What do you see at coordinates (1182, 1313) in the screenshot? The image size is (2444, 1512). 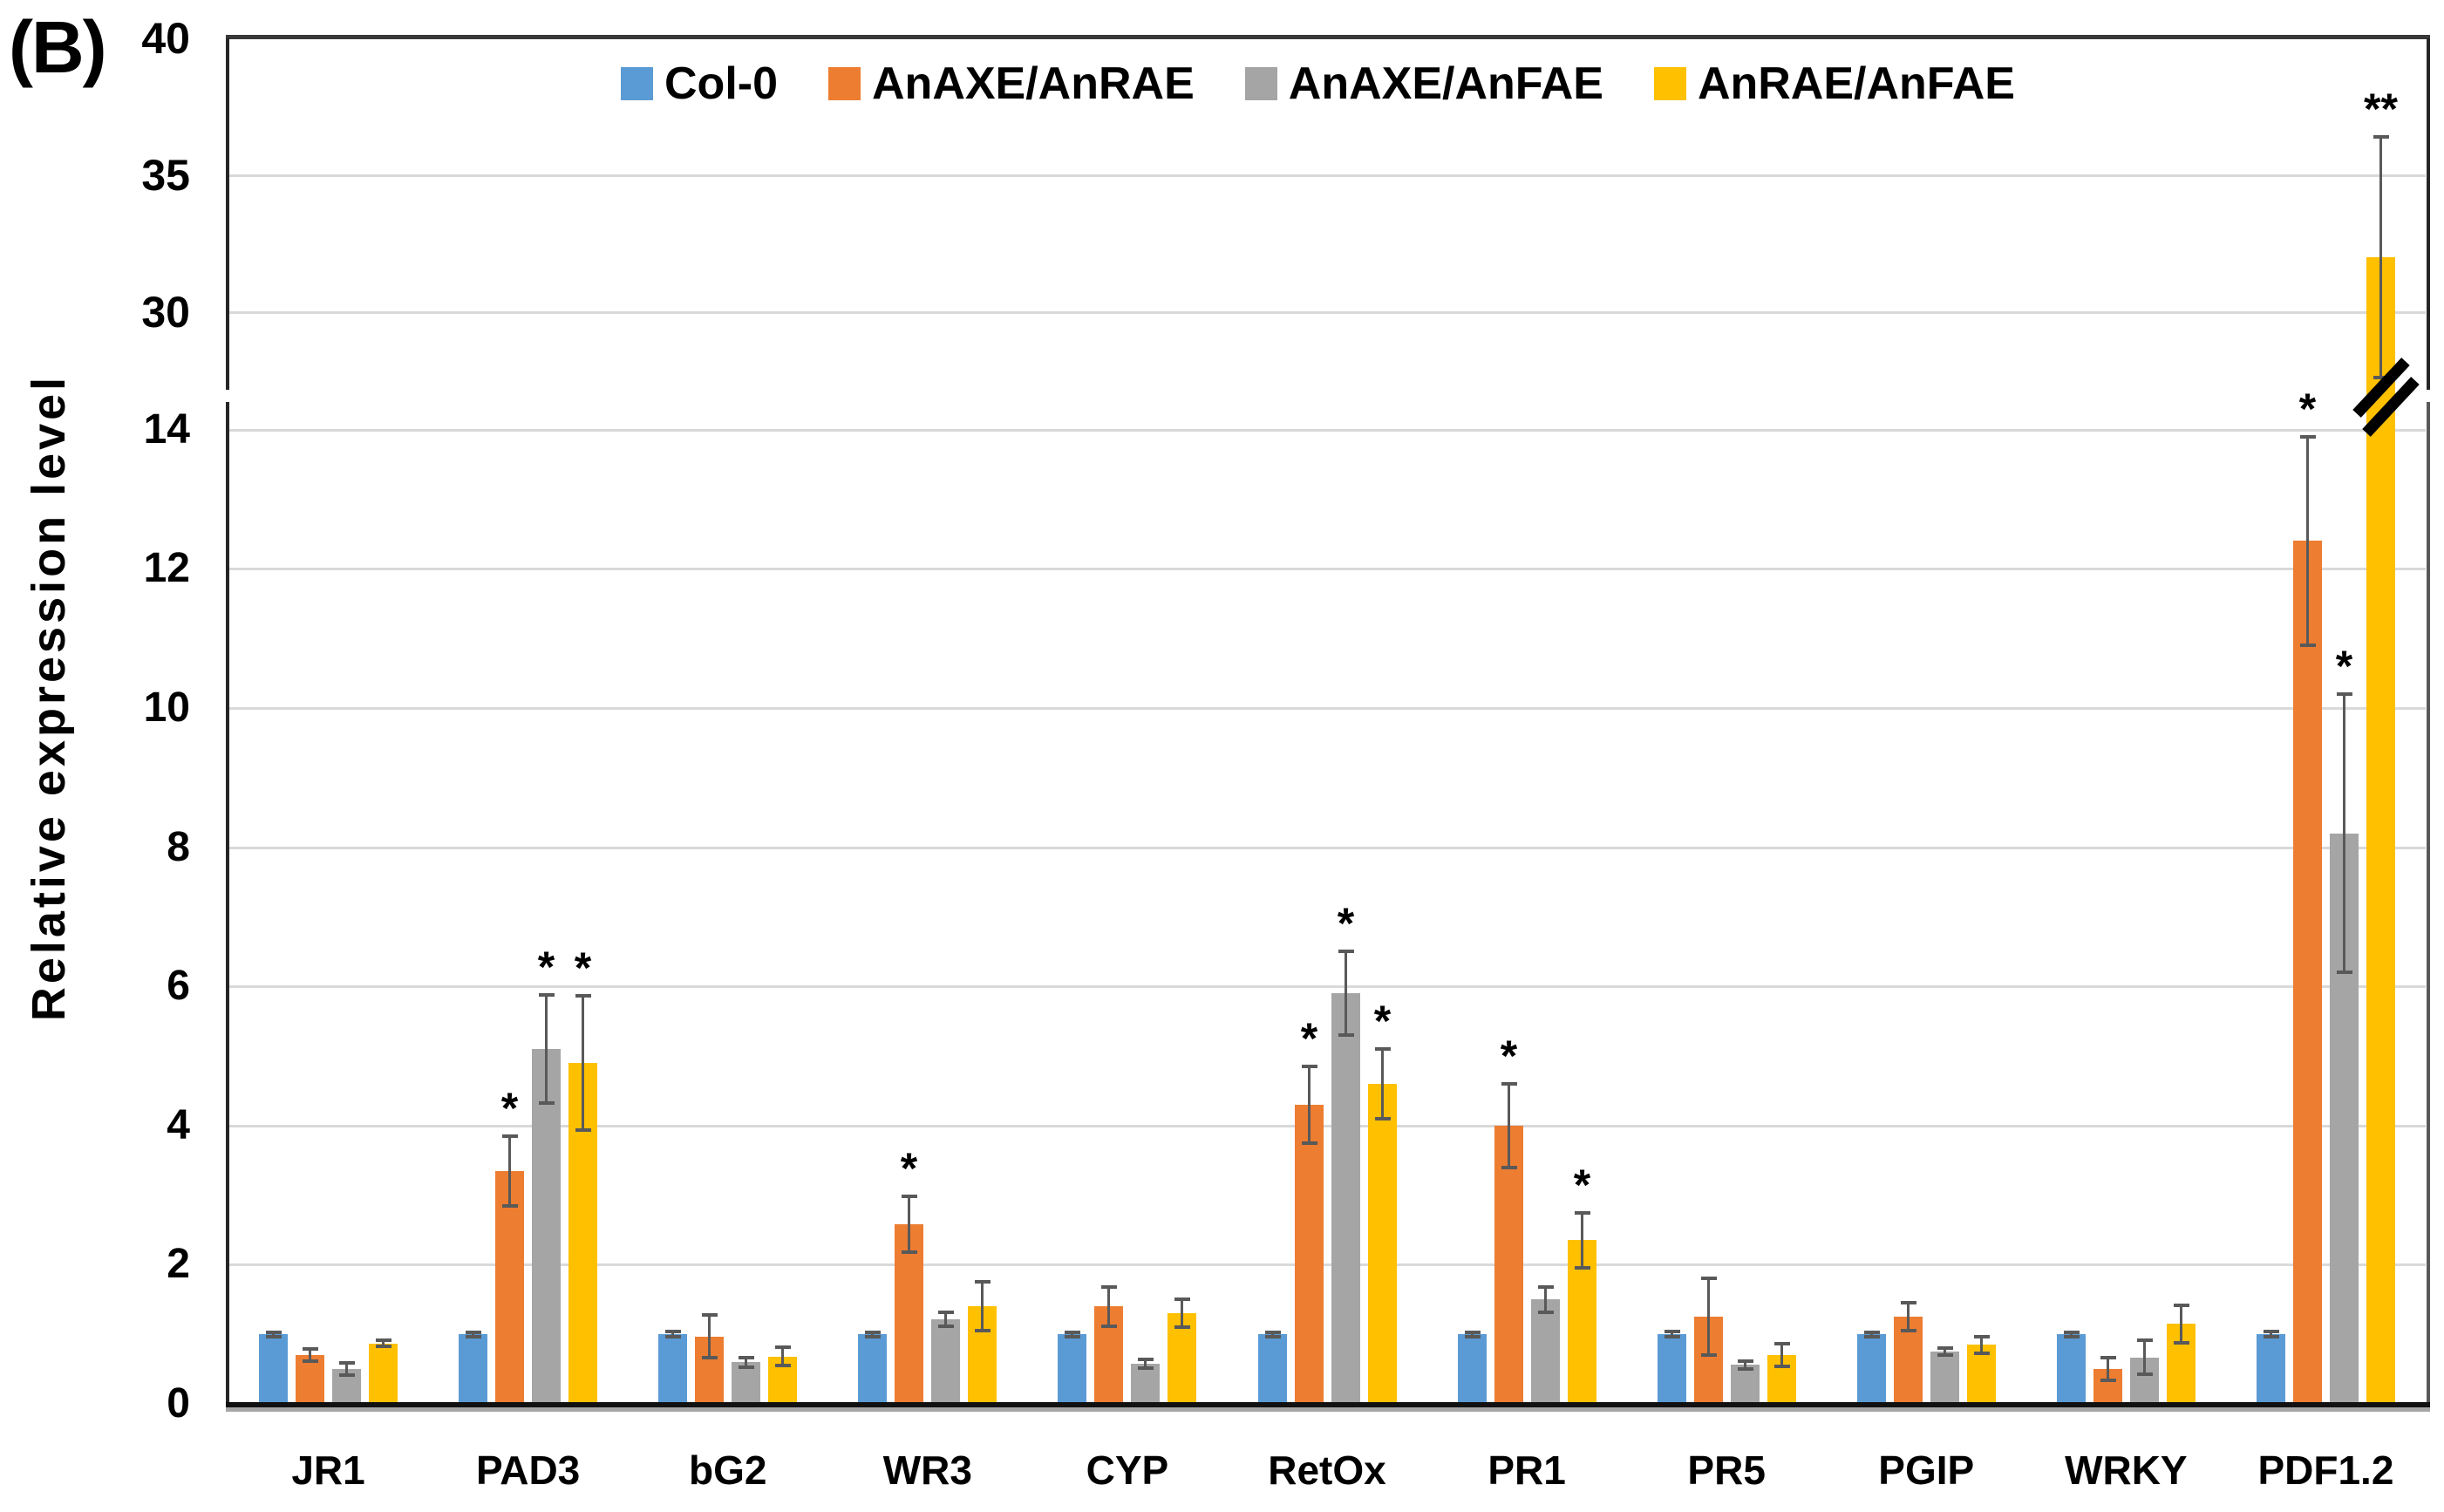 I see `error-bar-cyp-anrae-anfae` at bounding box center [1182, 1313].